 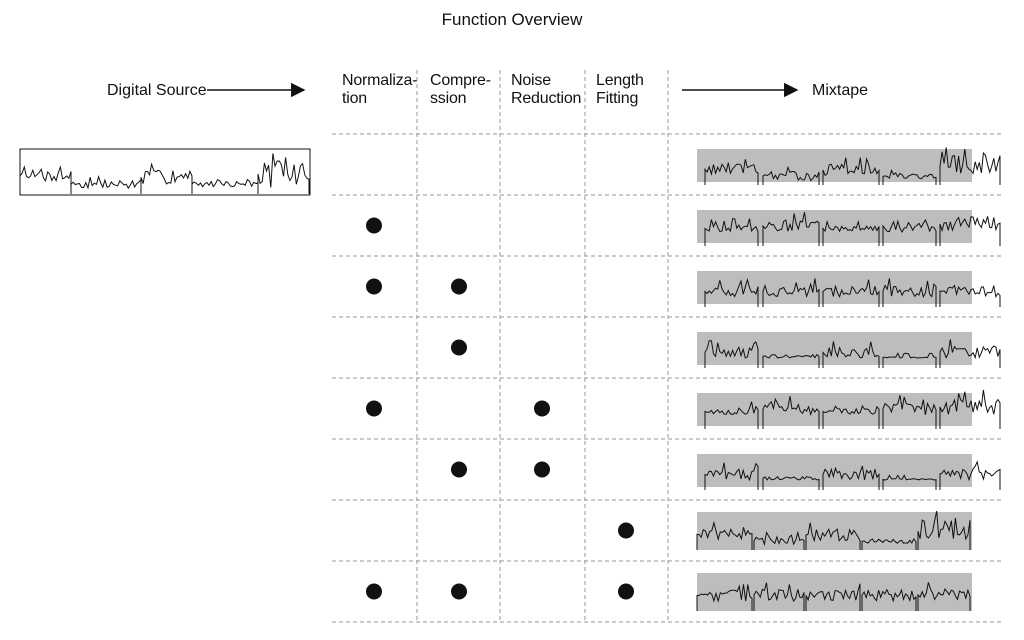 What do you see at coordinates (512, 19) in the screenshot?
I see `diagram-title: Function Overview` at bounding box center [512, 19].